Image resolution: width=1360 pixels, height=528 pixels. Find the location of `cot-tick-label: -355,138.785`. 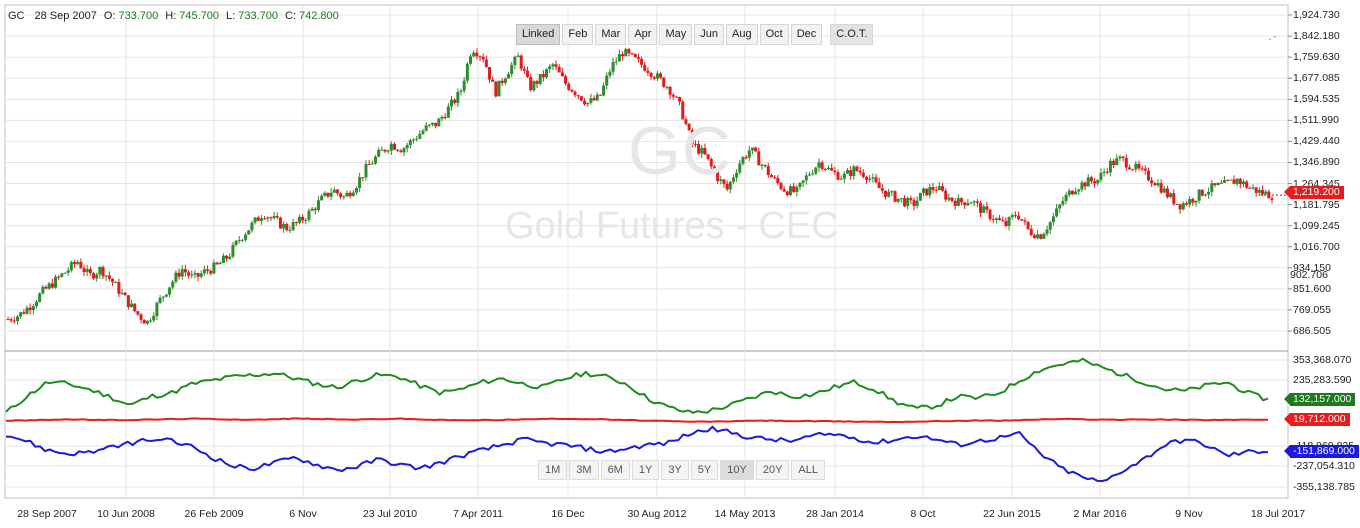

cot-tick-label: -355,138.785 is located at coordinates (1324, 487).